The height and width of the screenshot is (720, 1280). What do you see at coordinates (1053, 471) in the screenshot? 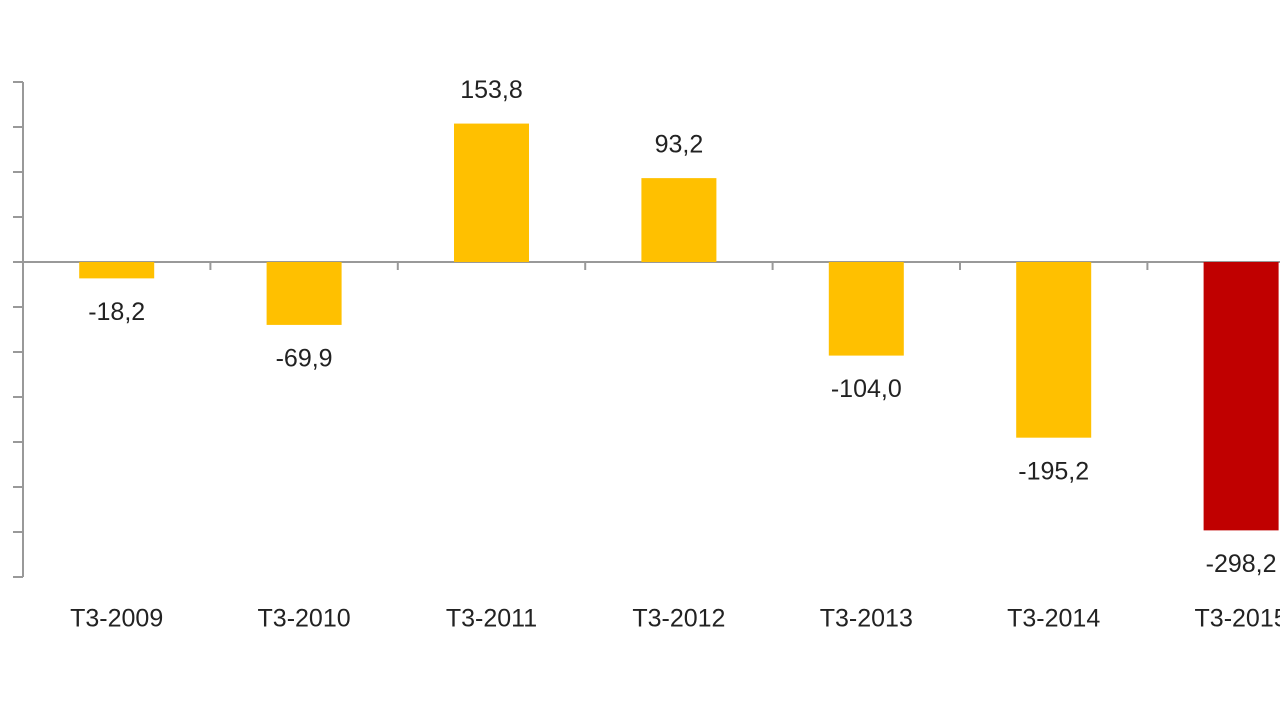
I see `value-label: -195,2` at bounding box center [1053, 471].